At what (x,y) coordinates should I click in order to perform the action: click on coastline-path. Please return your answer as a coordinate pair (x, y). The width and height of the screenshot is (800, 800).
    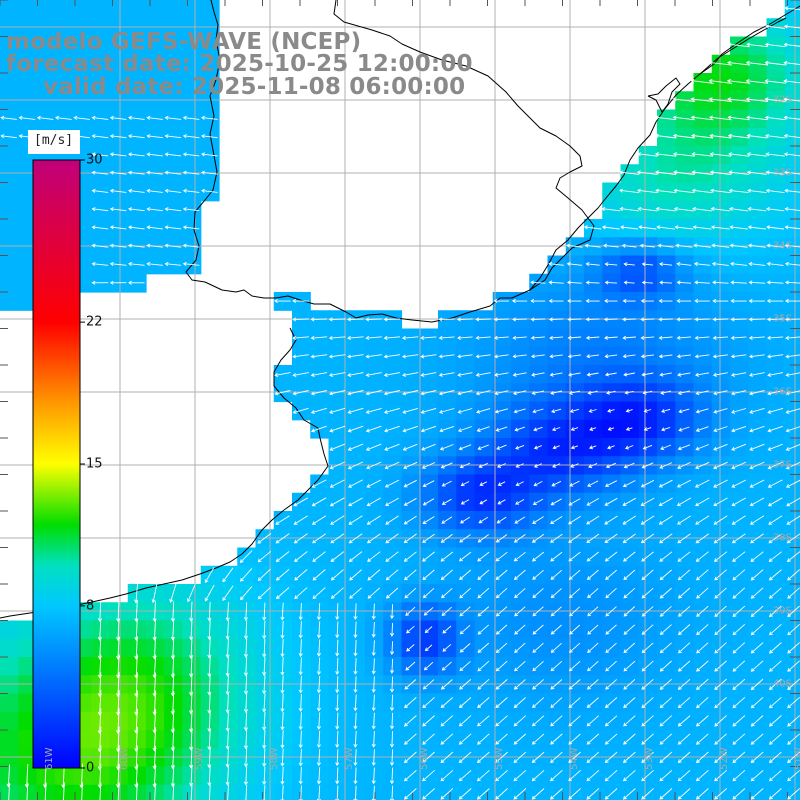
    Looking at the image, I should click on (664, 95).